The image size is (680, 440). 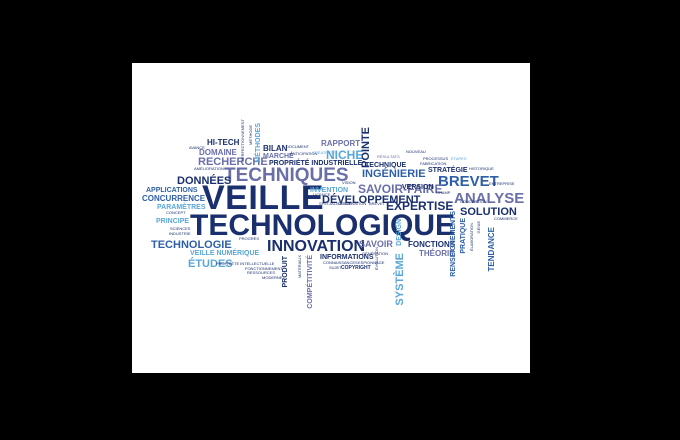 What do you see at coordinates (400, 189) in the screenshot?
I see `word-savoir-faire: SAVOIR-FAIRE` at bounding box center [400, 189].